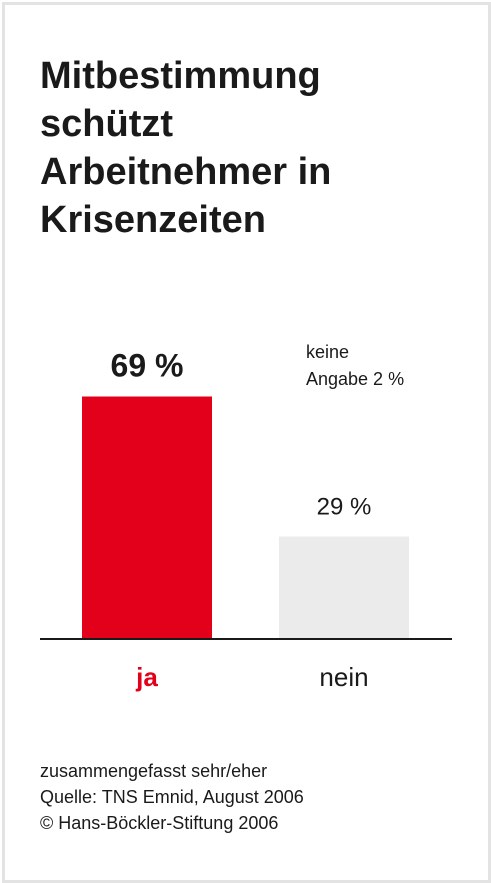  I want to click on value-label-ja: 69 %, so click(147, 366).